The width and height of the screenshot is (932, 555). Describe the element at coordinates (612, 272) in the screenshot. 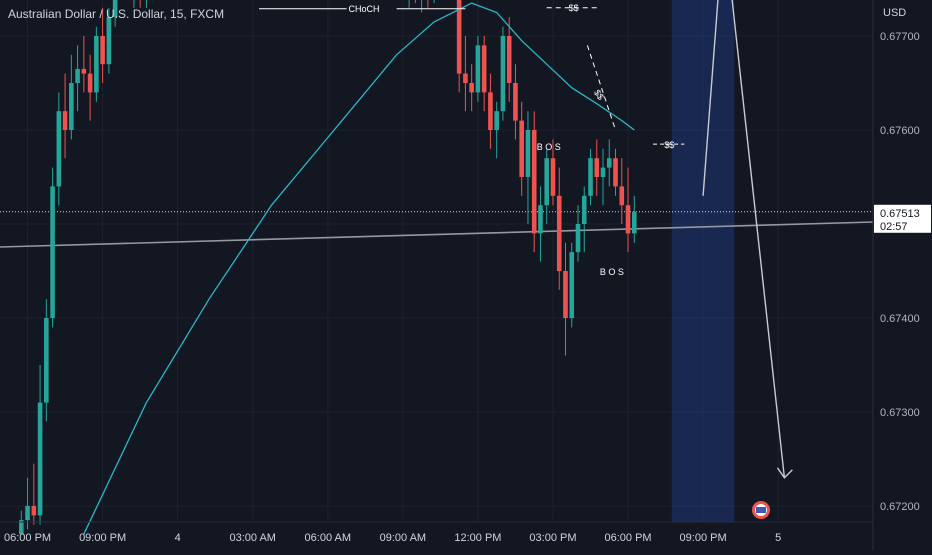

I see `bos-label-2: B O S` at that location.